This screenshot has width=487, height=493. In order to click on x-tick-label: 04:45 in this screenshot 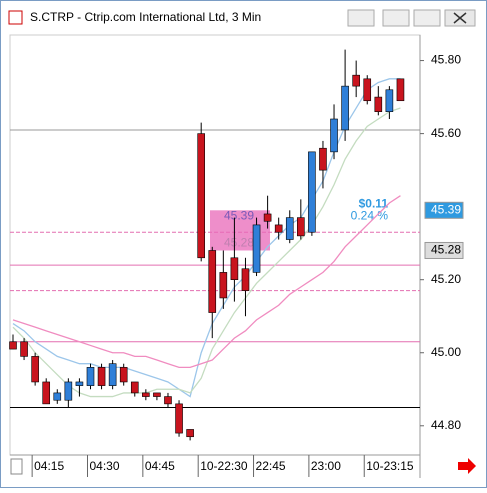, I will do `click(160, 466)`.